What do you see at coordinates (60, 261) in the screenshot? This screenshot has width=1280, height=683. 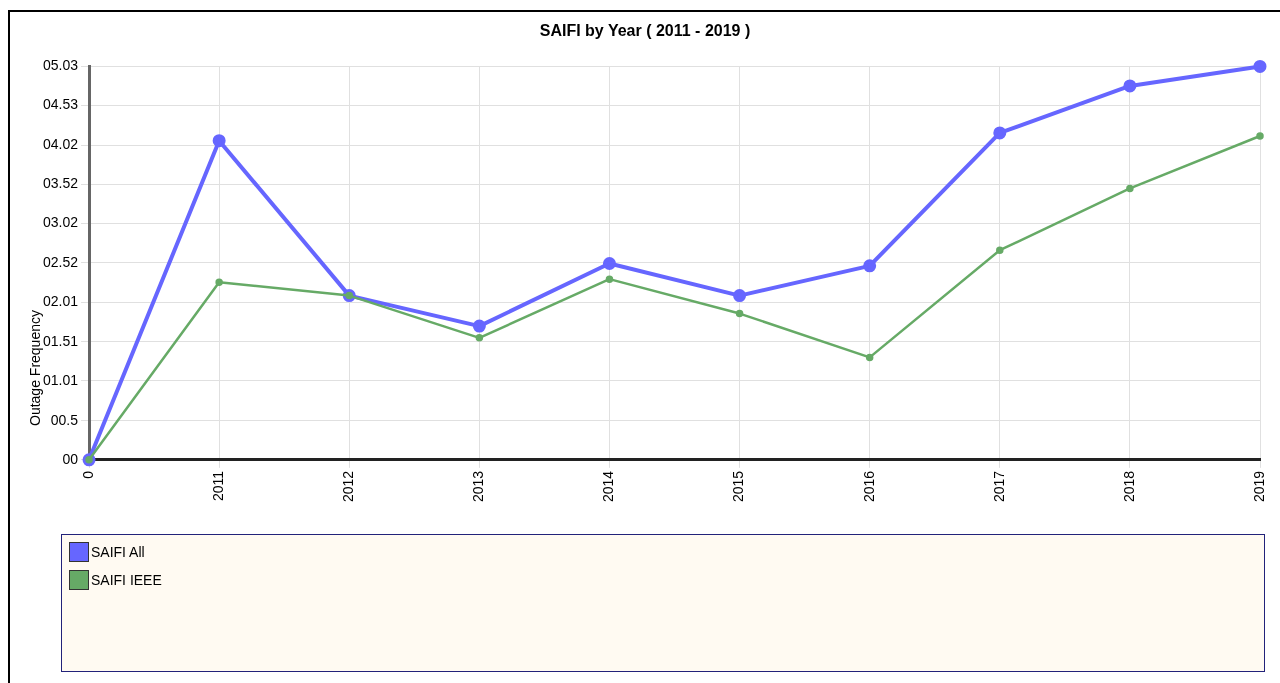 I see `y-tick-label: 02.52` at bounding box center [60, 261].